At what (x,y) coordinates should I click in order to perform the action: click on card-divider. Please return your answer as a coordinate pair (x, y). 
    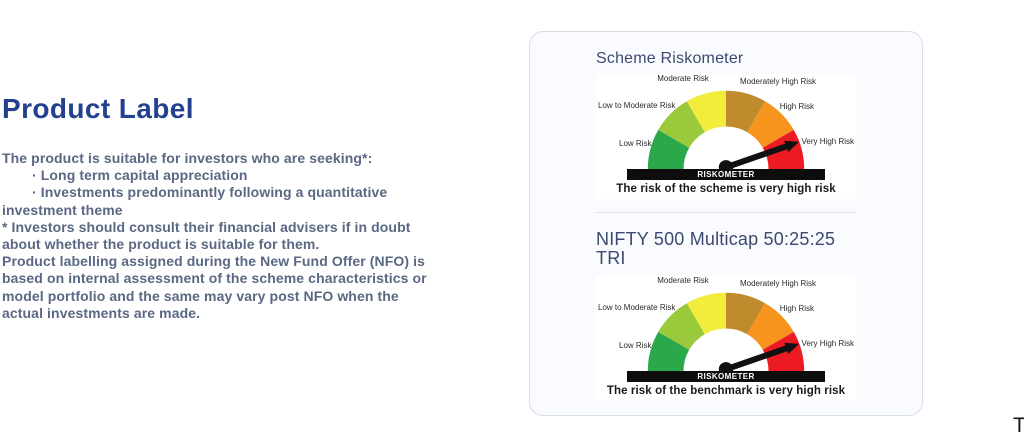
    Looking at the image, I should click on (726, 212).